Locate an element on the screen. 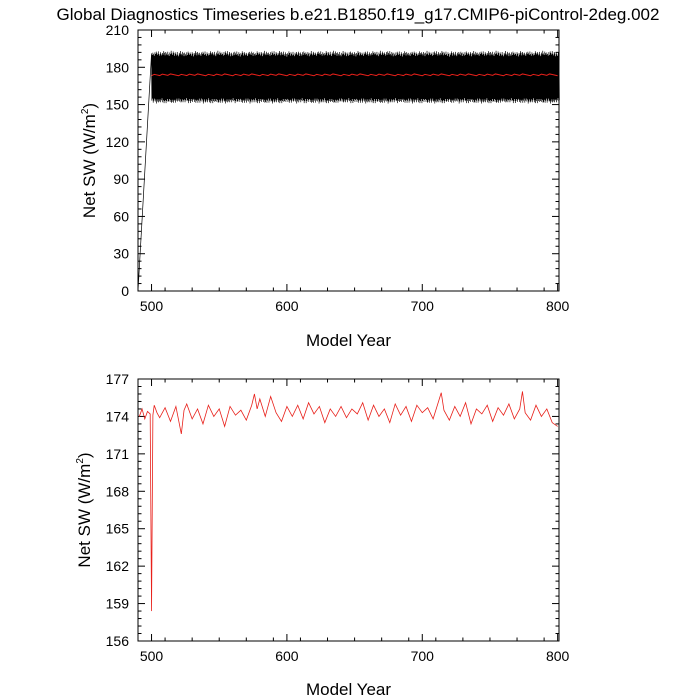 The image size is (700, 700). top-panel-y-axis-label: Net SW (W/m2) is located at coordinates (89, 160).